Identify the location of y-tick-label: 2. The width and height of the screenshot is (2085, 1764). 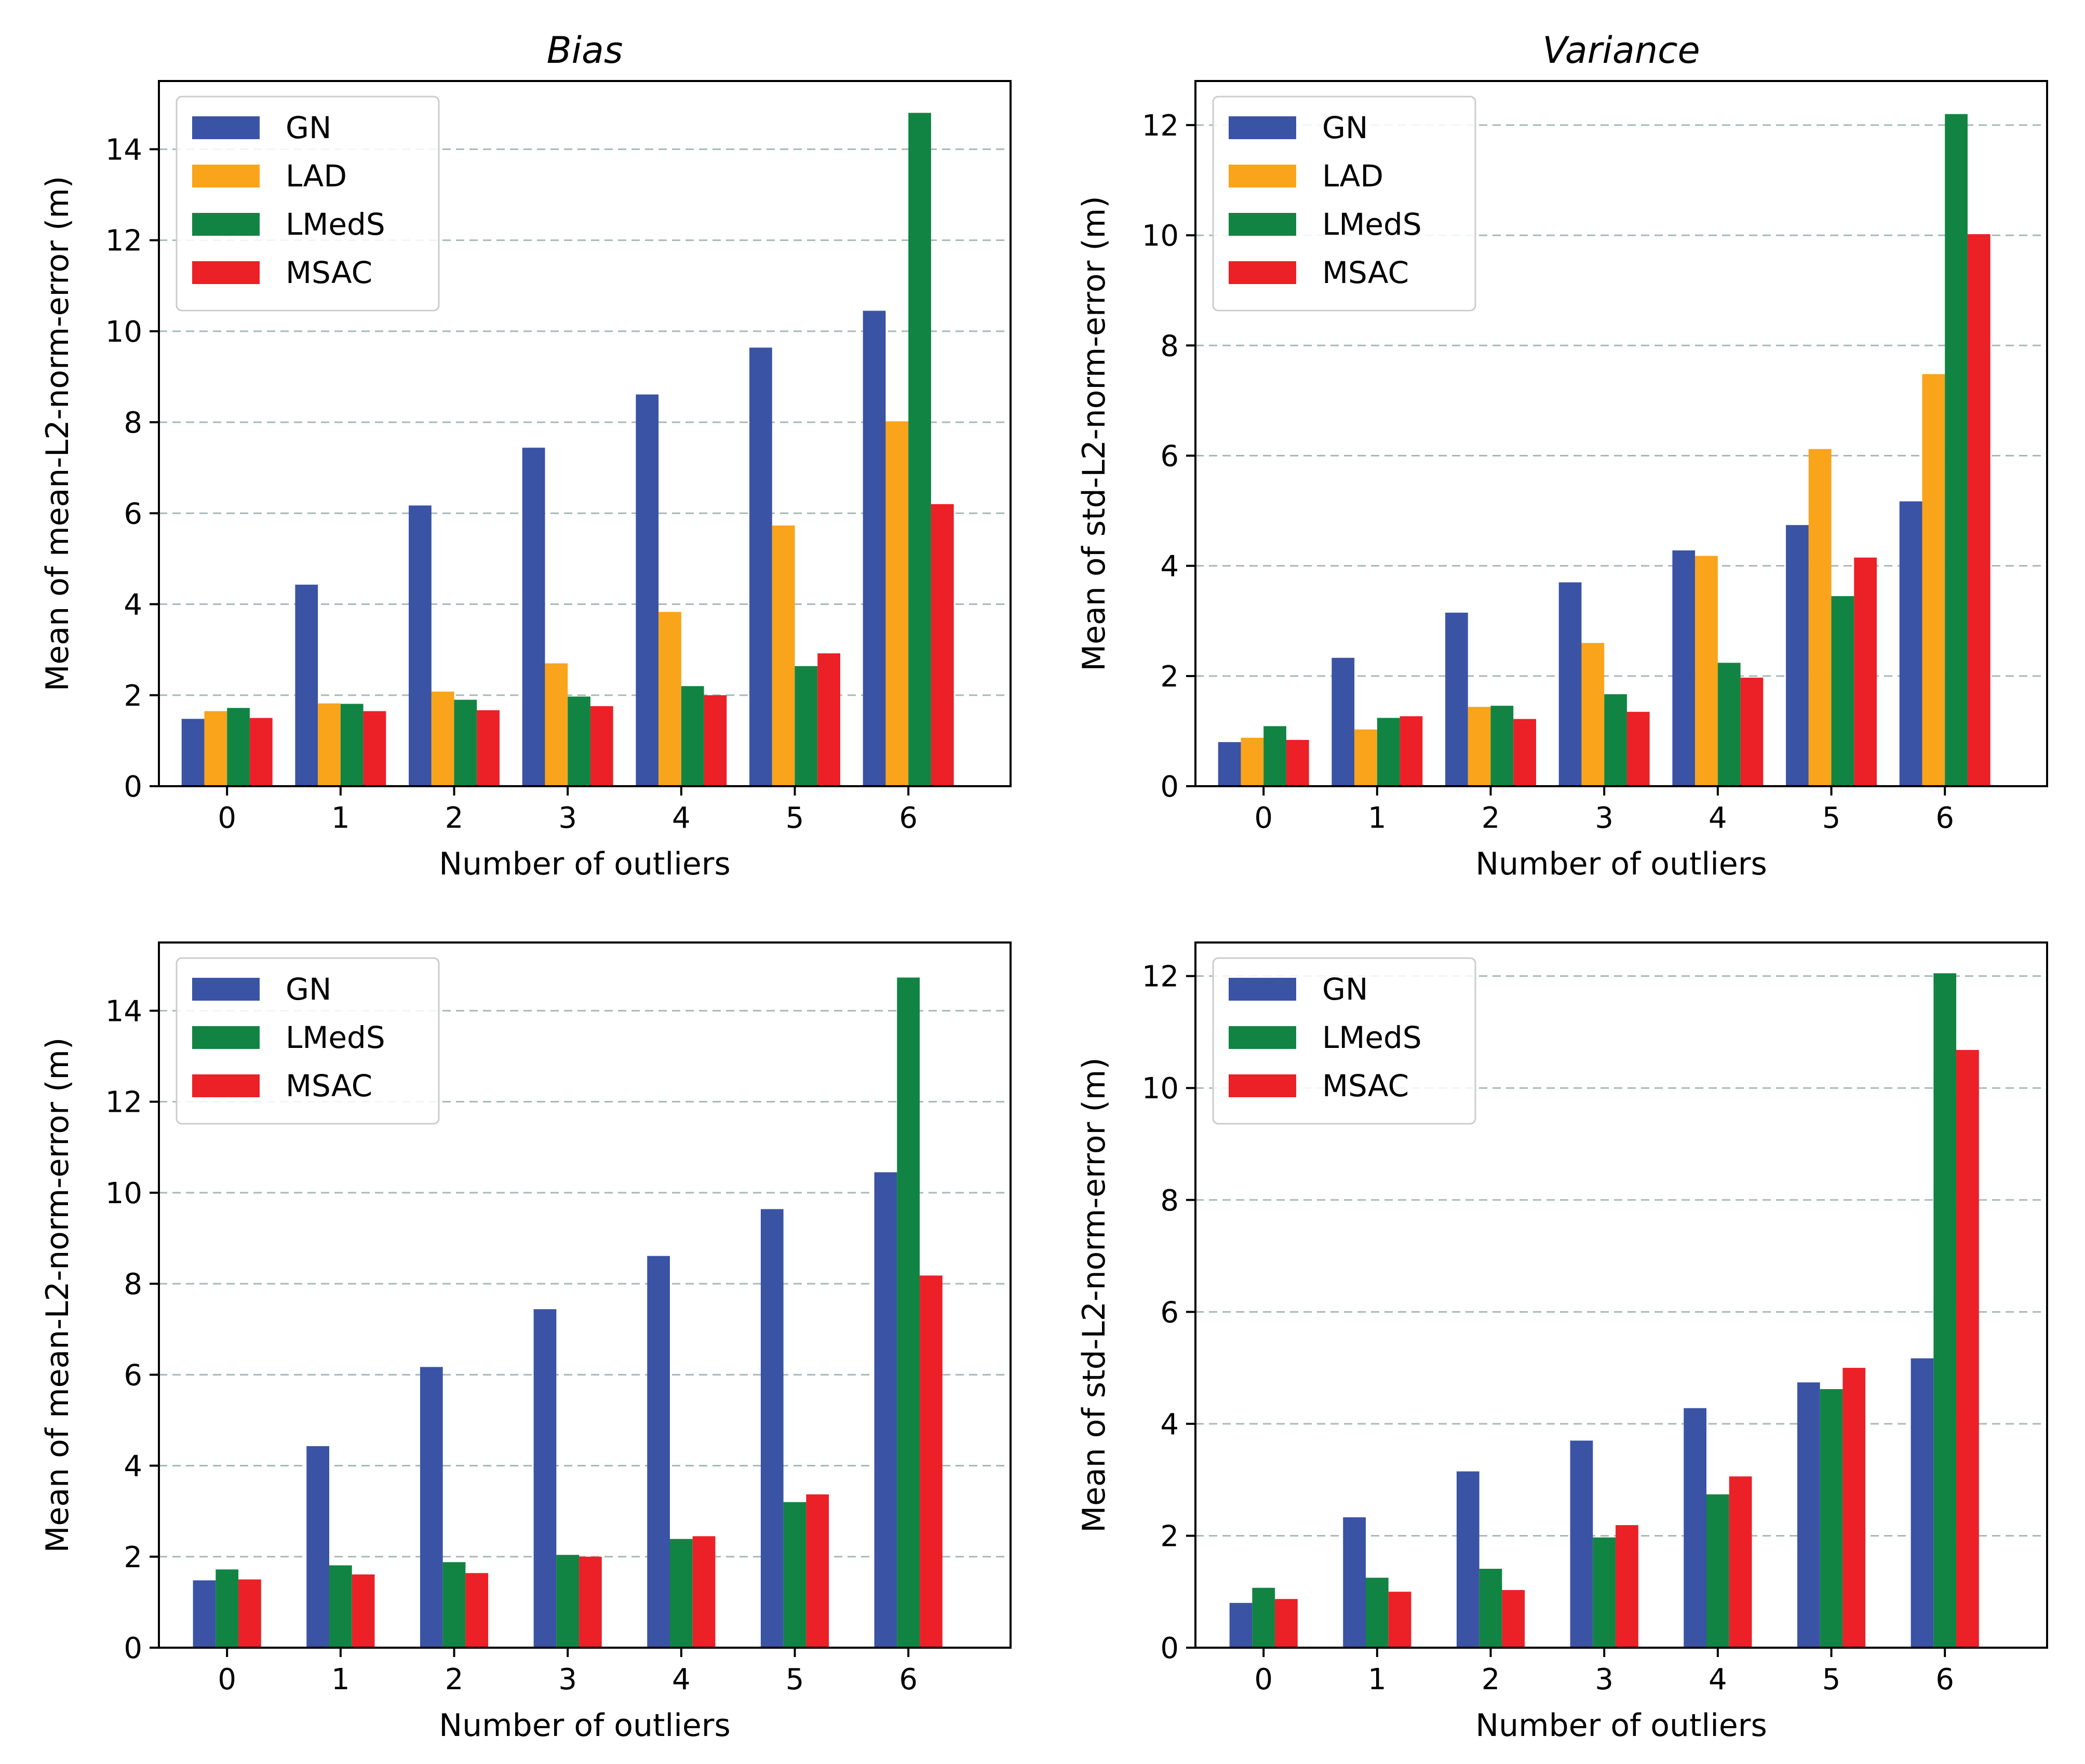
(1169, 1536).